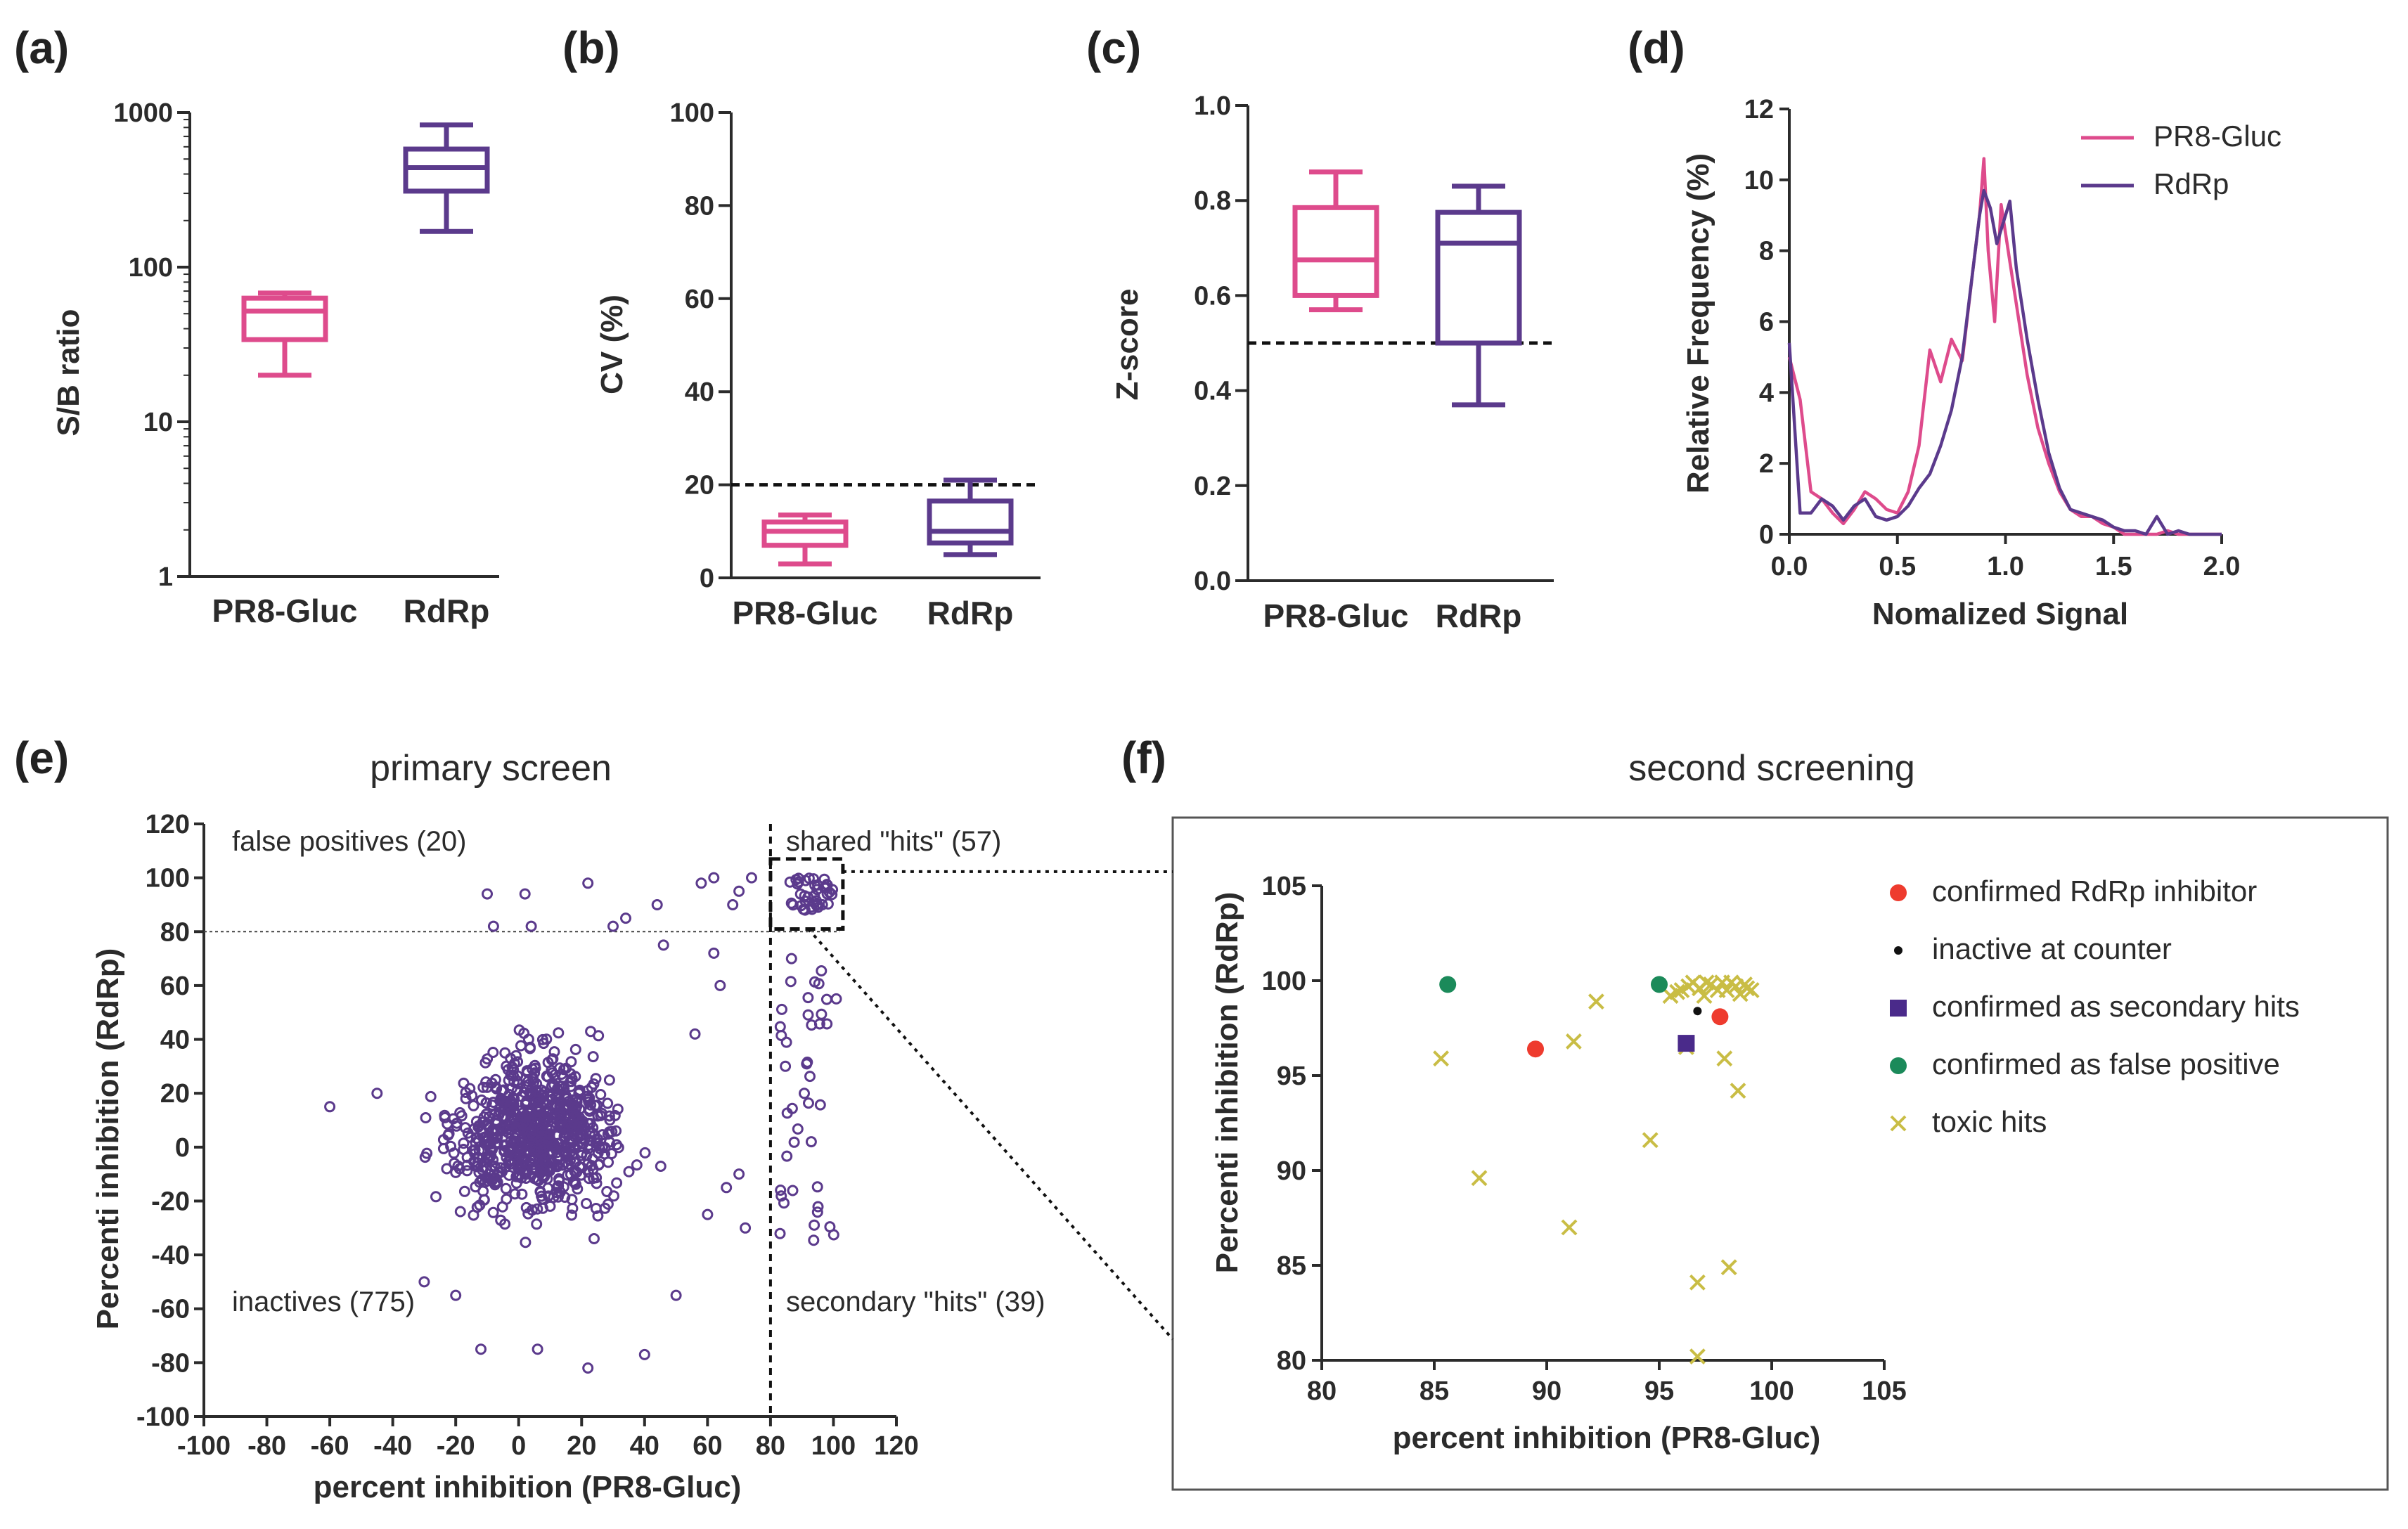 This screenshot has height=1529, width=2408. Describe the element at coordinates (518, 1446) in the screenshot. I see `x-tick-label: 0` at that location.